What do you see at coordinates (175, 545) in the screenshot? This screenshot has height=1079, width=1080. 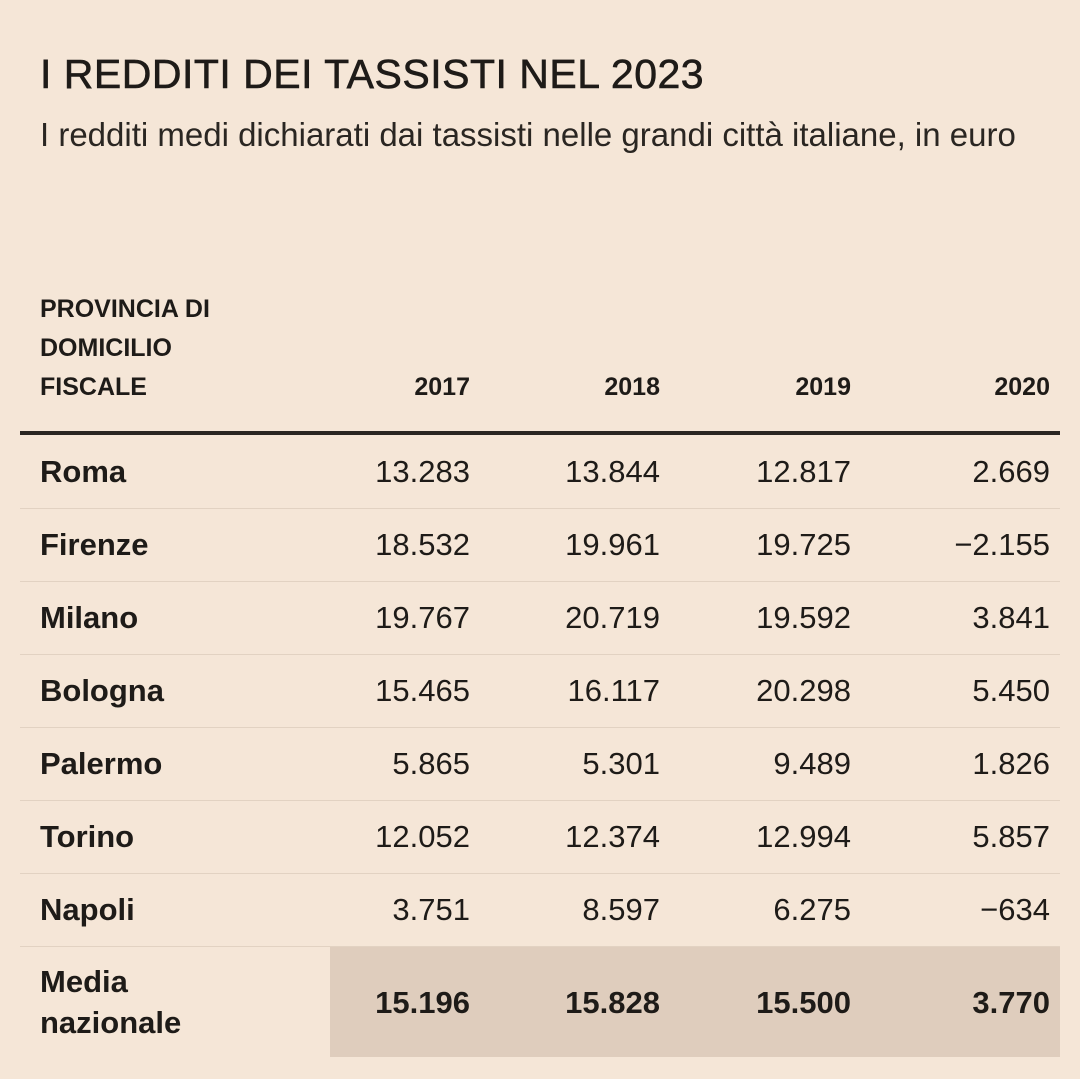 I see `row-label: Firenze` at bounding box center [175, 545].